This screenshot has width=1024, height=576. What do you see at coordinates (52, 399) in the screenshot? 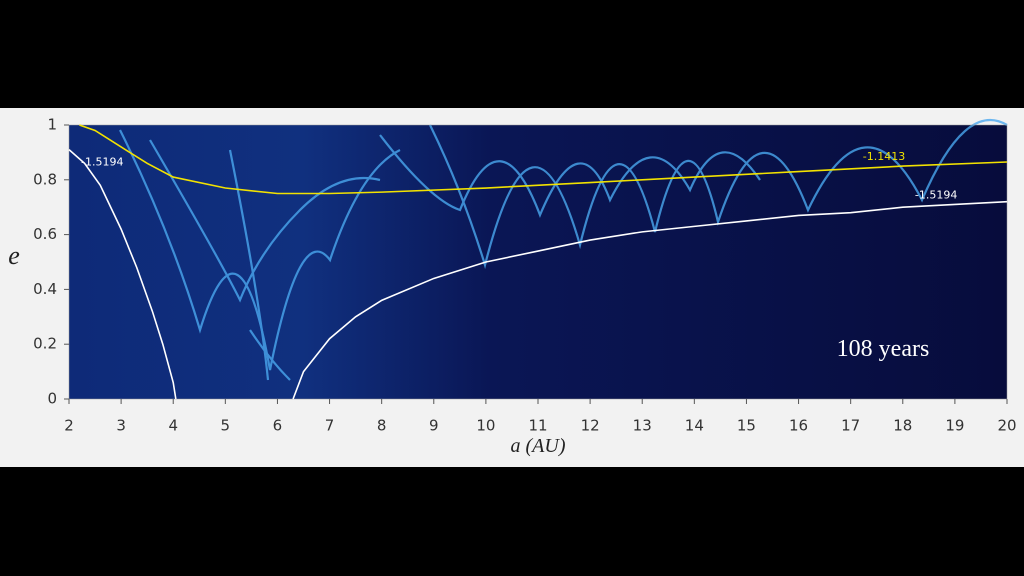
I see `y-tick-label: 0` at bounding box center [52, 399].